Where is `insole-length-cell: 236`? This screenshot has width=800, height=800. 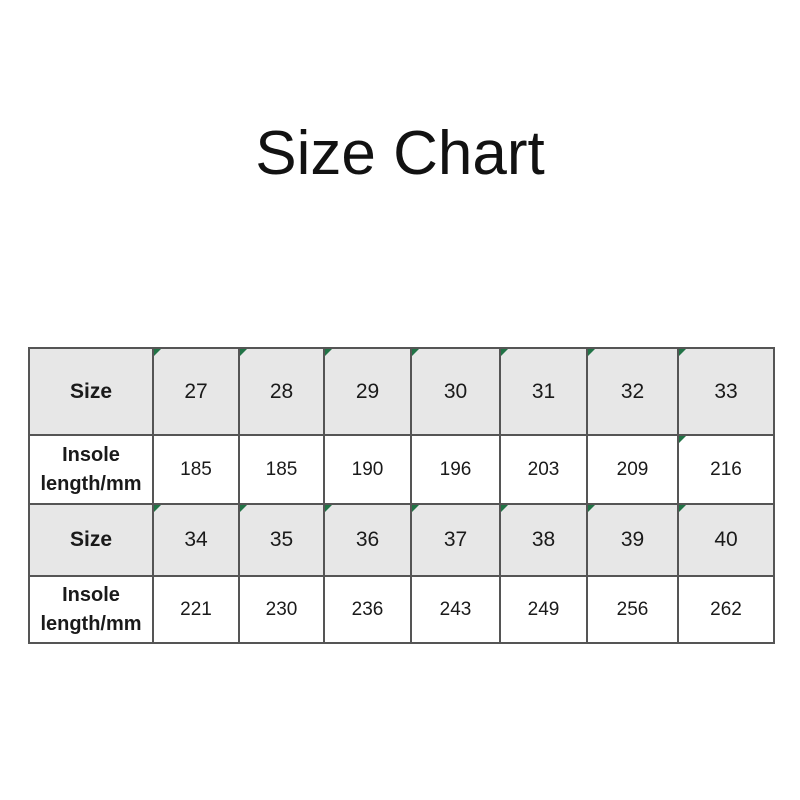 insole-length-cell: 236 is located at coordinates (367, 609).